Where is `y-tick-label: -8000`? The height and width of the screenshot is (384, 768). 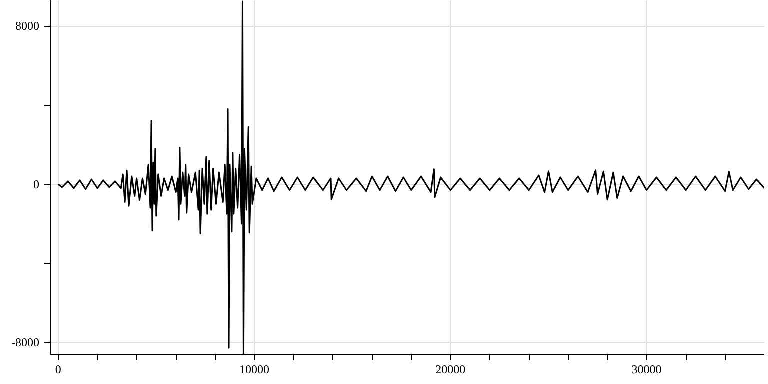
y-tick-label: -8000 is located at coordinates (26, 343).